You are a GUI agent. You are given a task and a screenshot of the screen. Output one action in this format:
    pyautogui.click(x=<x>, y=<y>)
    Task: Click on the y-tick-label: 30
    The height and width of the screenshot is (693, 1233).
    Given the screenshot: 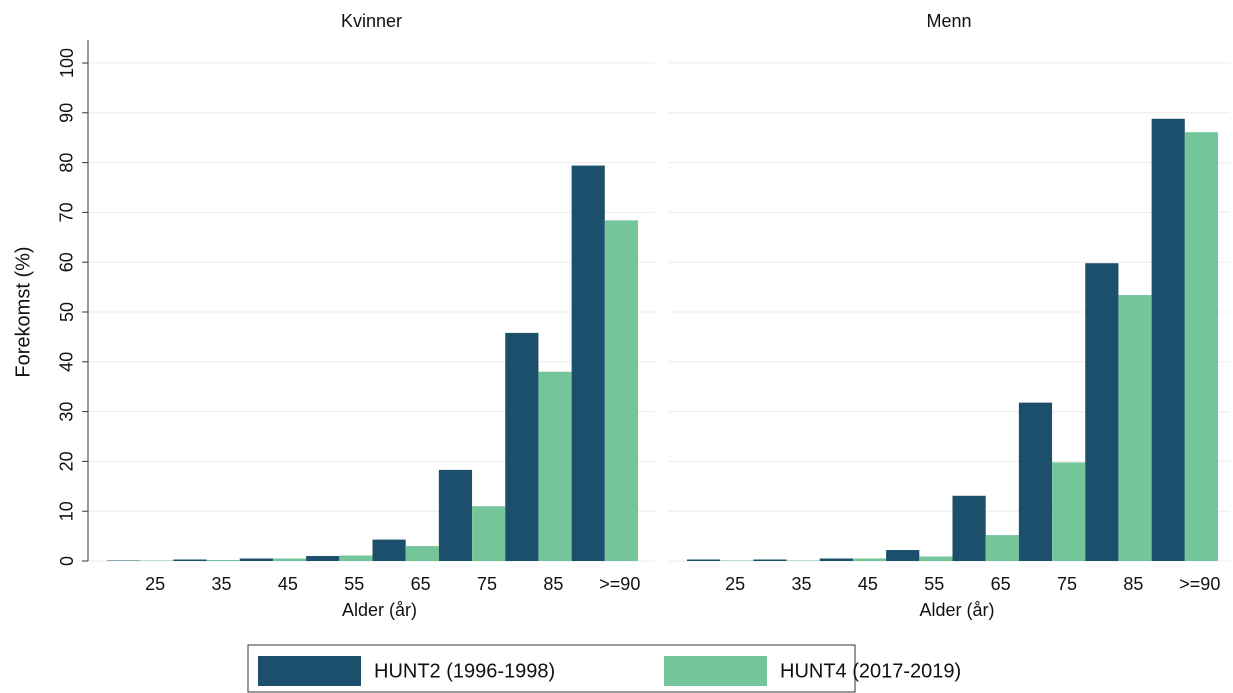 What is the action you would take?
    pyautogui.click(x=67, y=412)
    